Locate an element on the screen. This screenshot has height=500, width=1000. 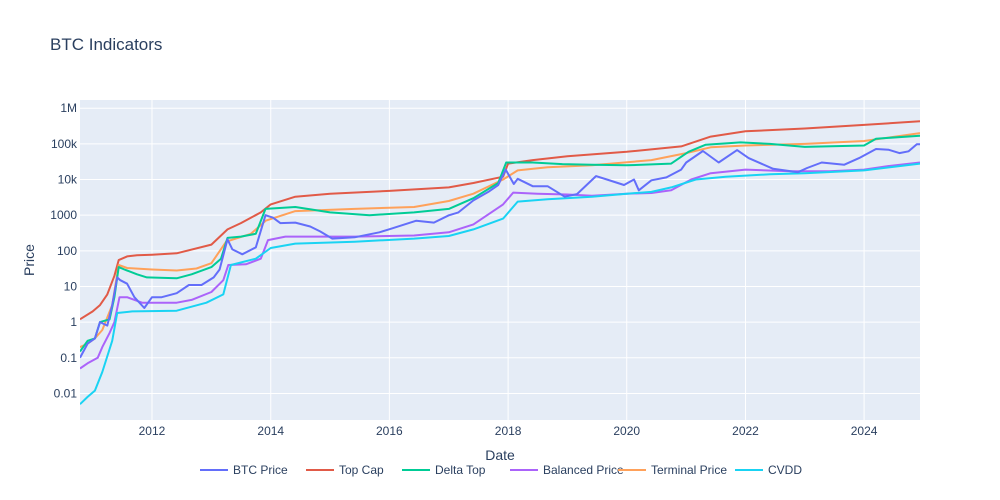
legend-label: BTC Price is located at coordinates (260, 470).